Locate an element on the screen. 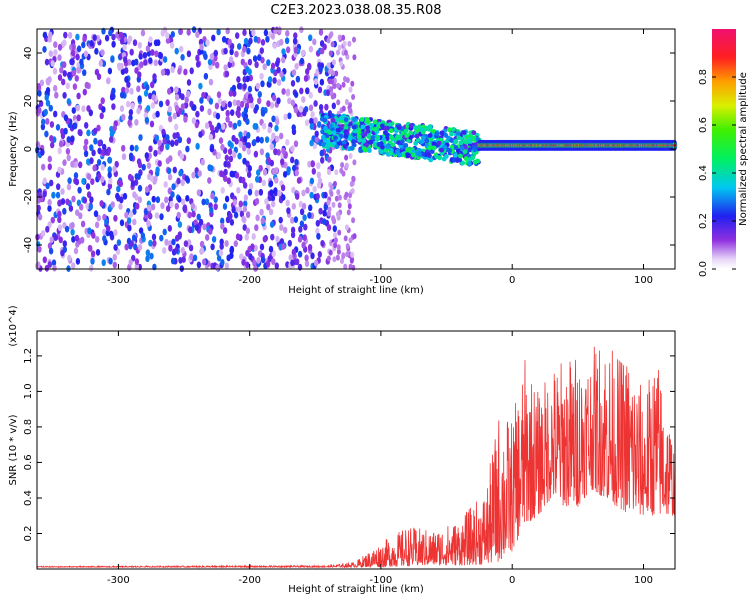 Image resolution: width=750 pixels, height=600 pixels. colorbar-tick-label: 0.8 is located at coordinates (703, 77).